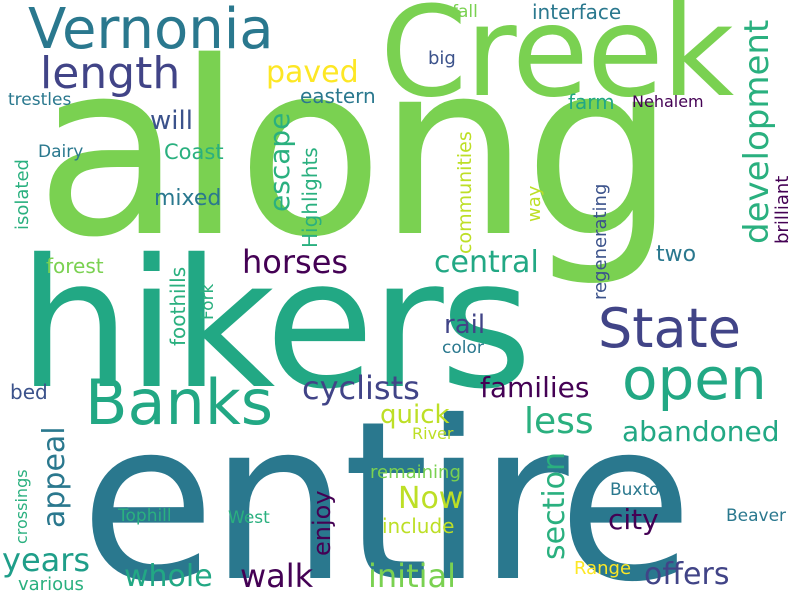 The image size is (800, 600). I want to click on word-section: section, so click(554, 505).